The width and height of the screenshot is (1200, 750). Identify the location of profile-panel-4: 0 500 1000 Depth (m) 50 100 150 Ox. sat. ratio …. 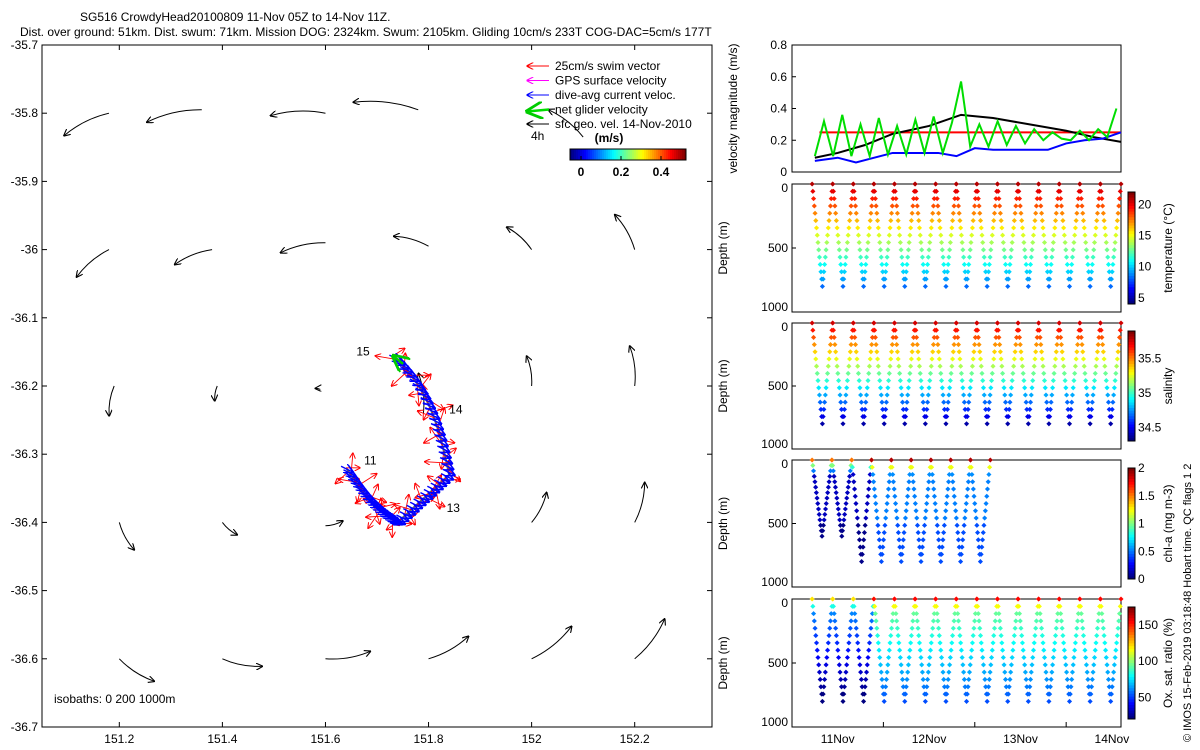
(945, 662).